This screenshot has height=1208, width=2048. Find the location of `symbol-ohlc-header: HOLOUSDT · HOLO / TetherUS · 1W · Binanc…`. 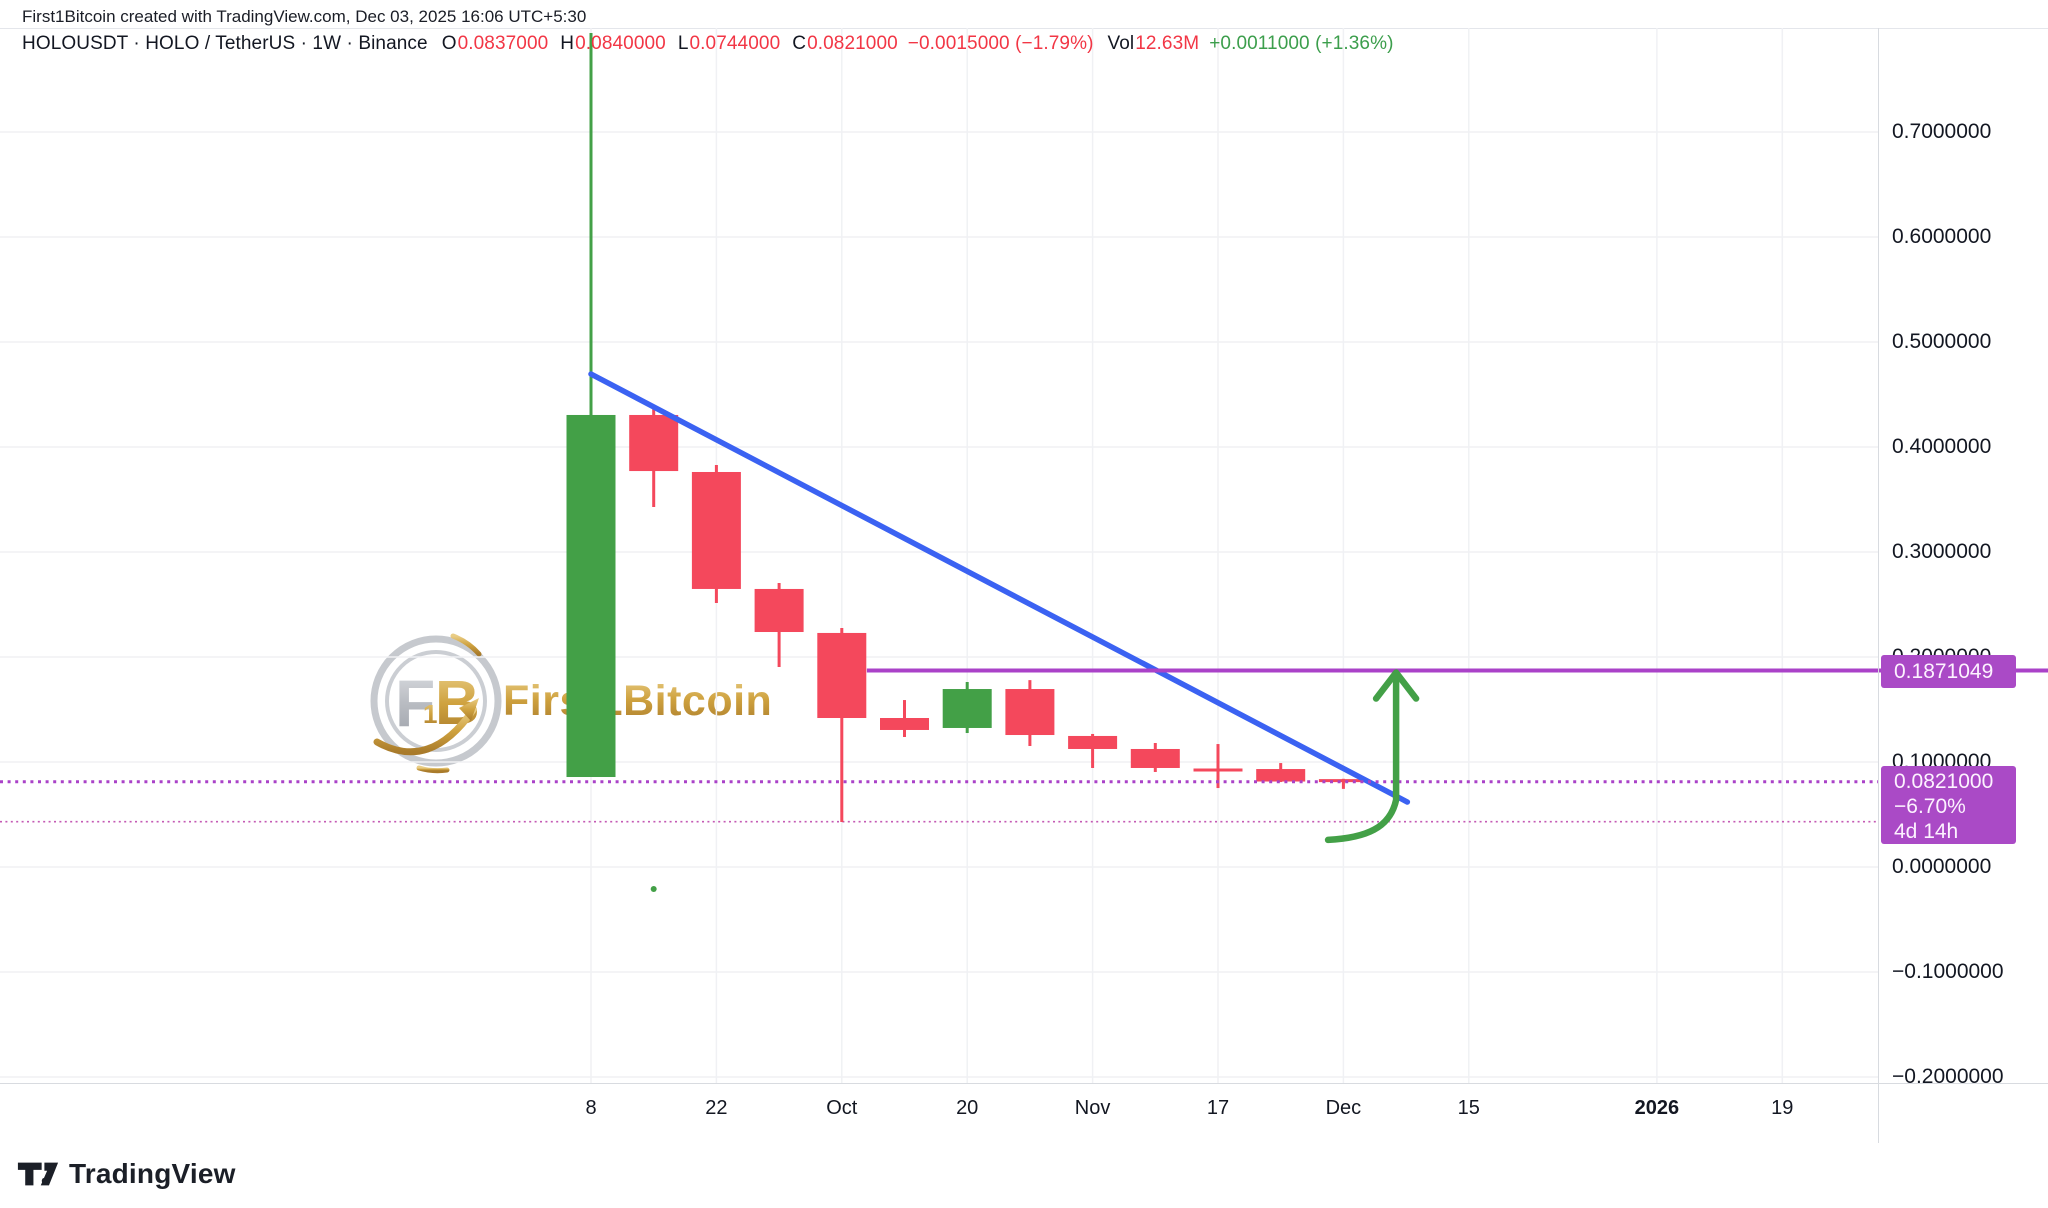

symbol-ohlc-header: HOLOUSDT · HOLO / TetherUS · 1W · Binanc… is located at coordinates (708, 44).